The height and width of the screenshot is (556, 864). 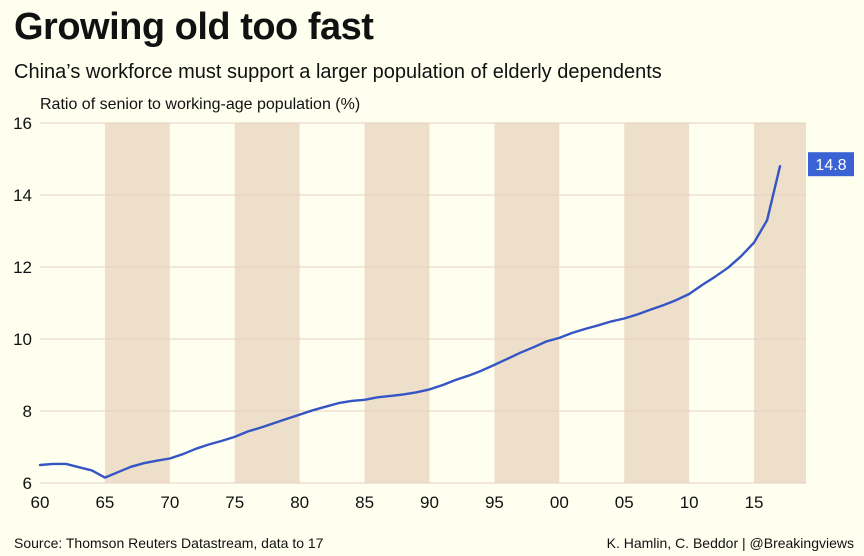 I want to click on x-tick-label: 90, so click(x=429, y=502).